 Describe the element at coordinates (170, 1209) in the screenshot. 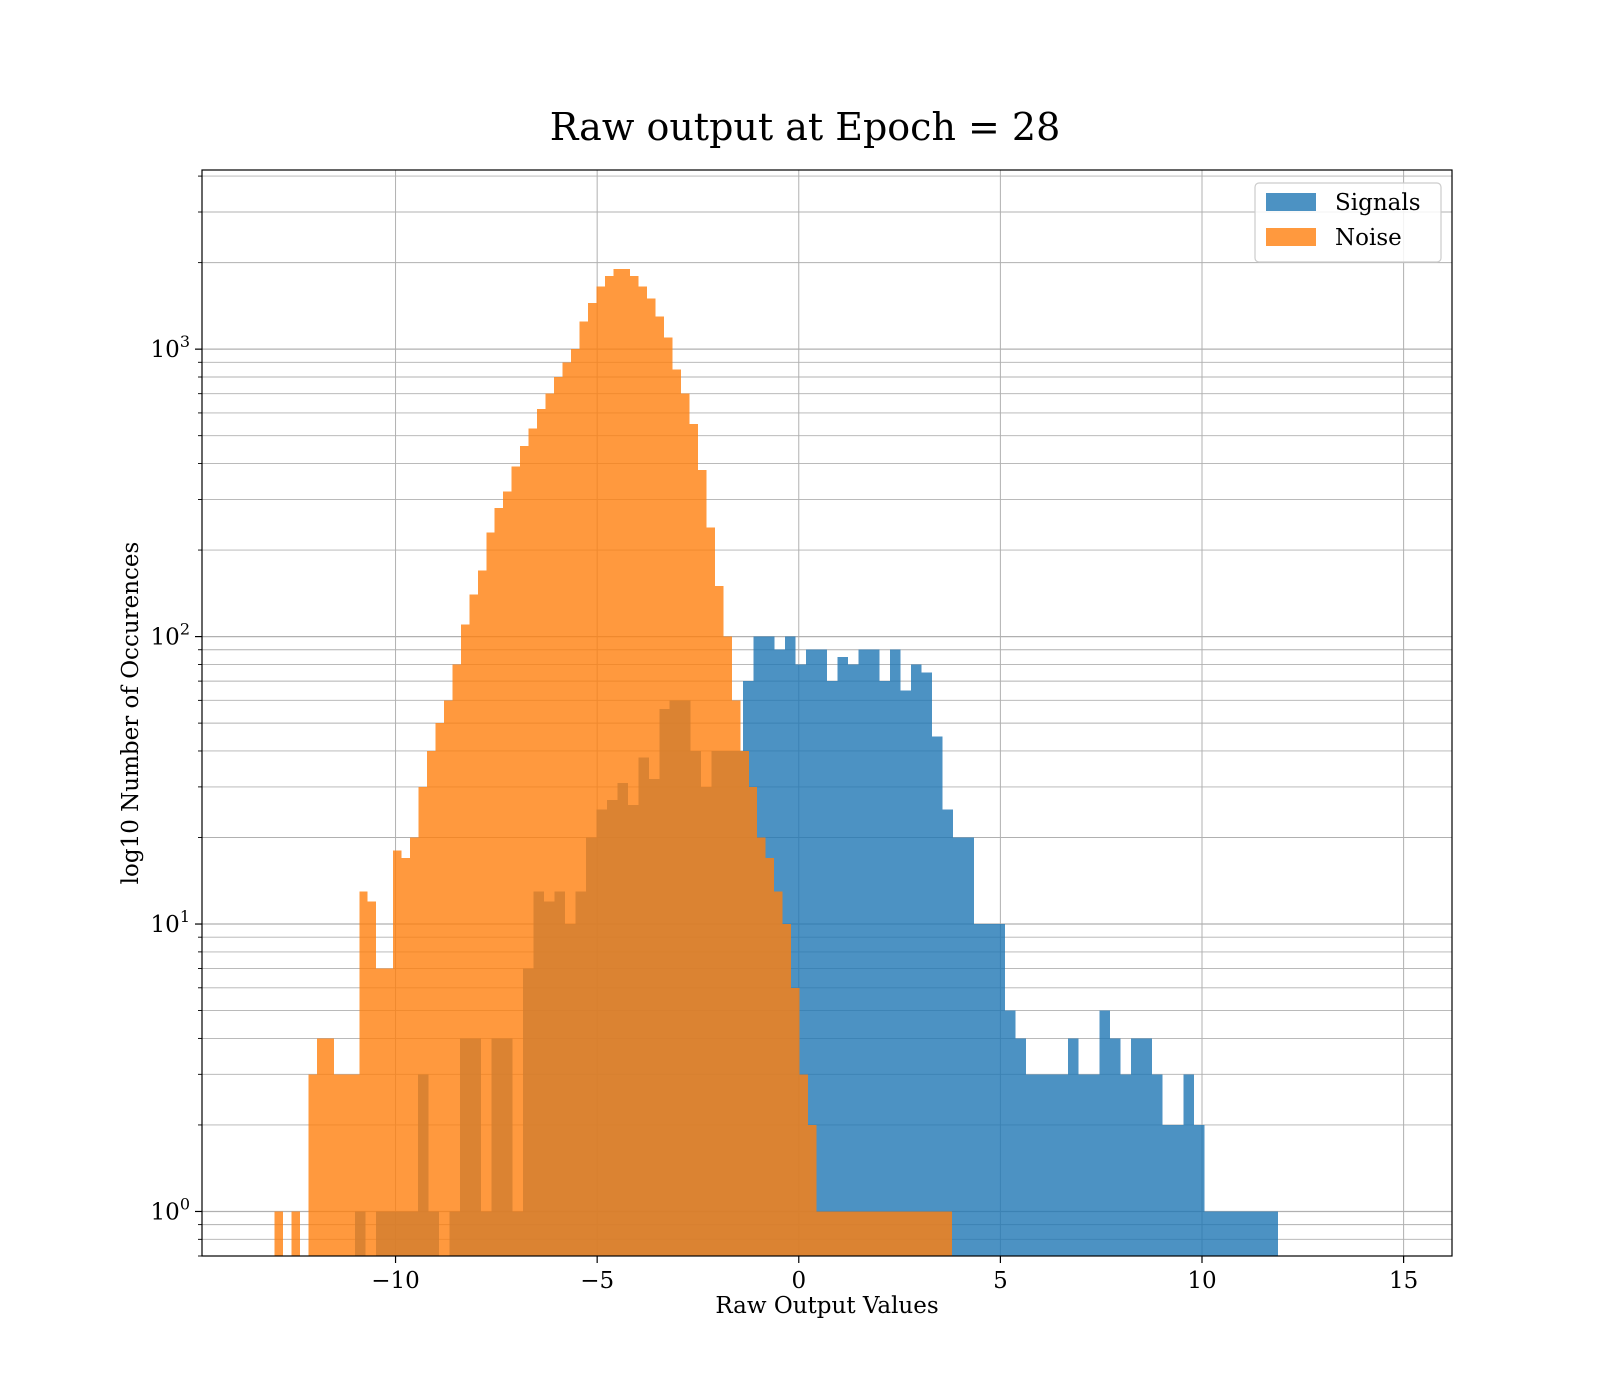

I see `y-tick-label: 10⁰` at that location.